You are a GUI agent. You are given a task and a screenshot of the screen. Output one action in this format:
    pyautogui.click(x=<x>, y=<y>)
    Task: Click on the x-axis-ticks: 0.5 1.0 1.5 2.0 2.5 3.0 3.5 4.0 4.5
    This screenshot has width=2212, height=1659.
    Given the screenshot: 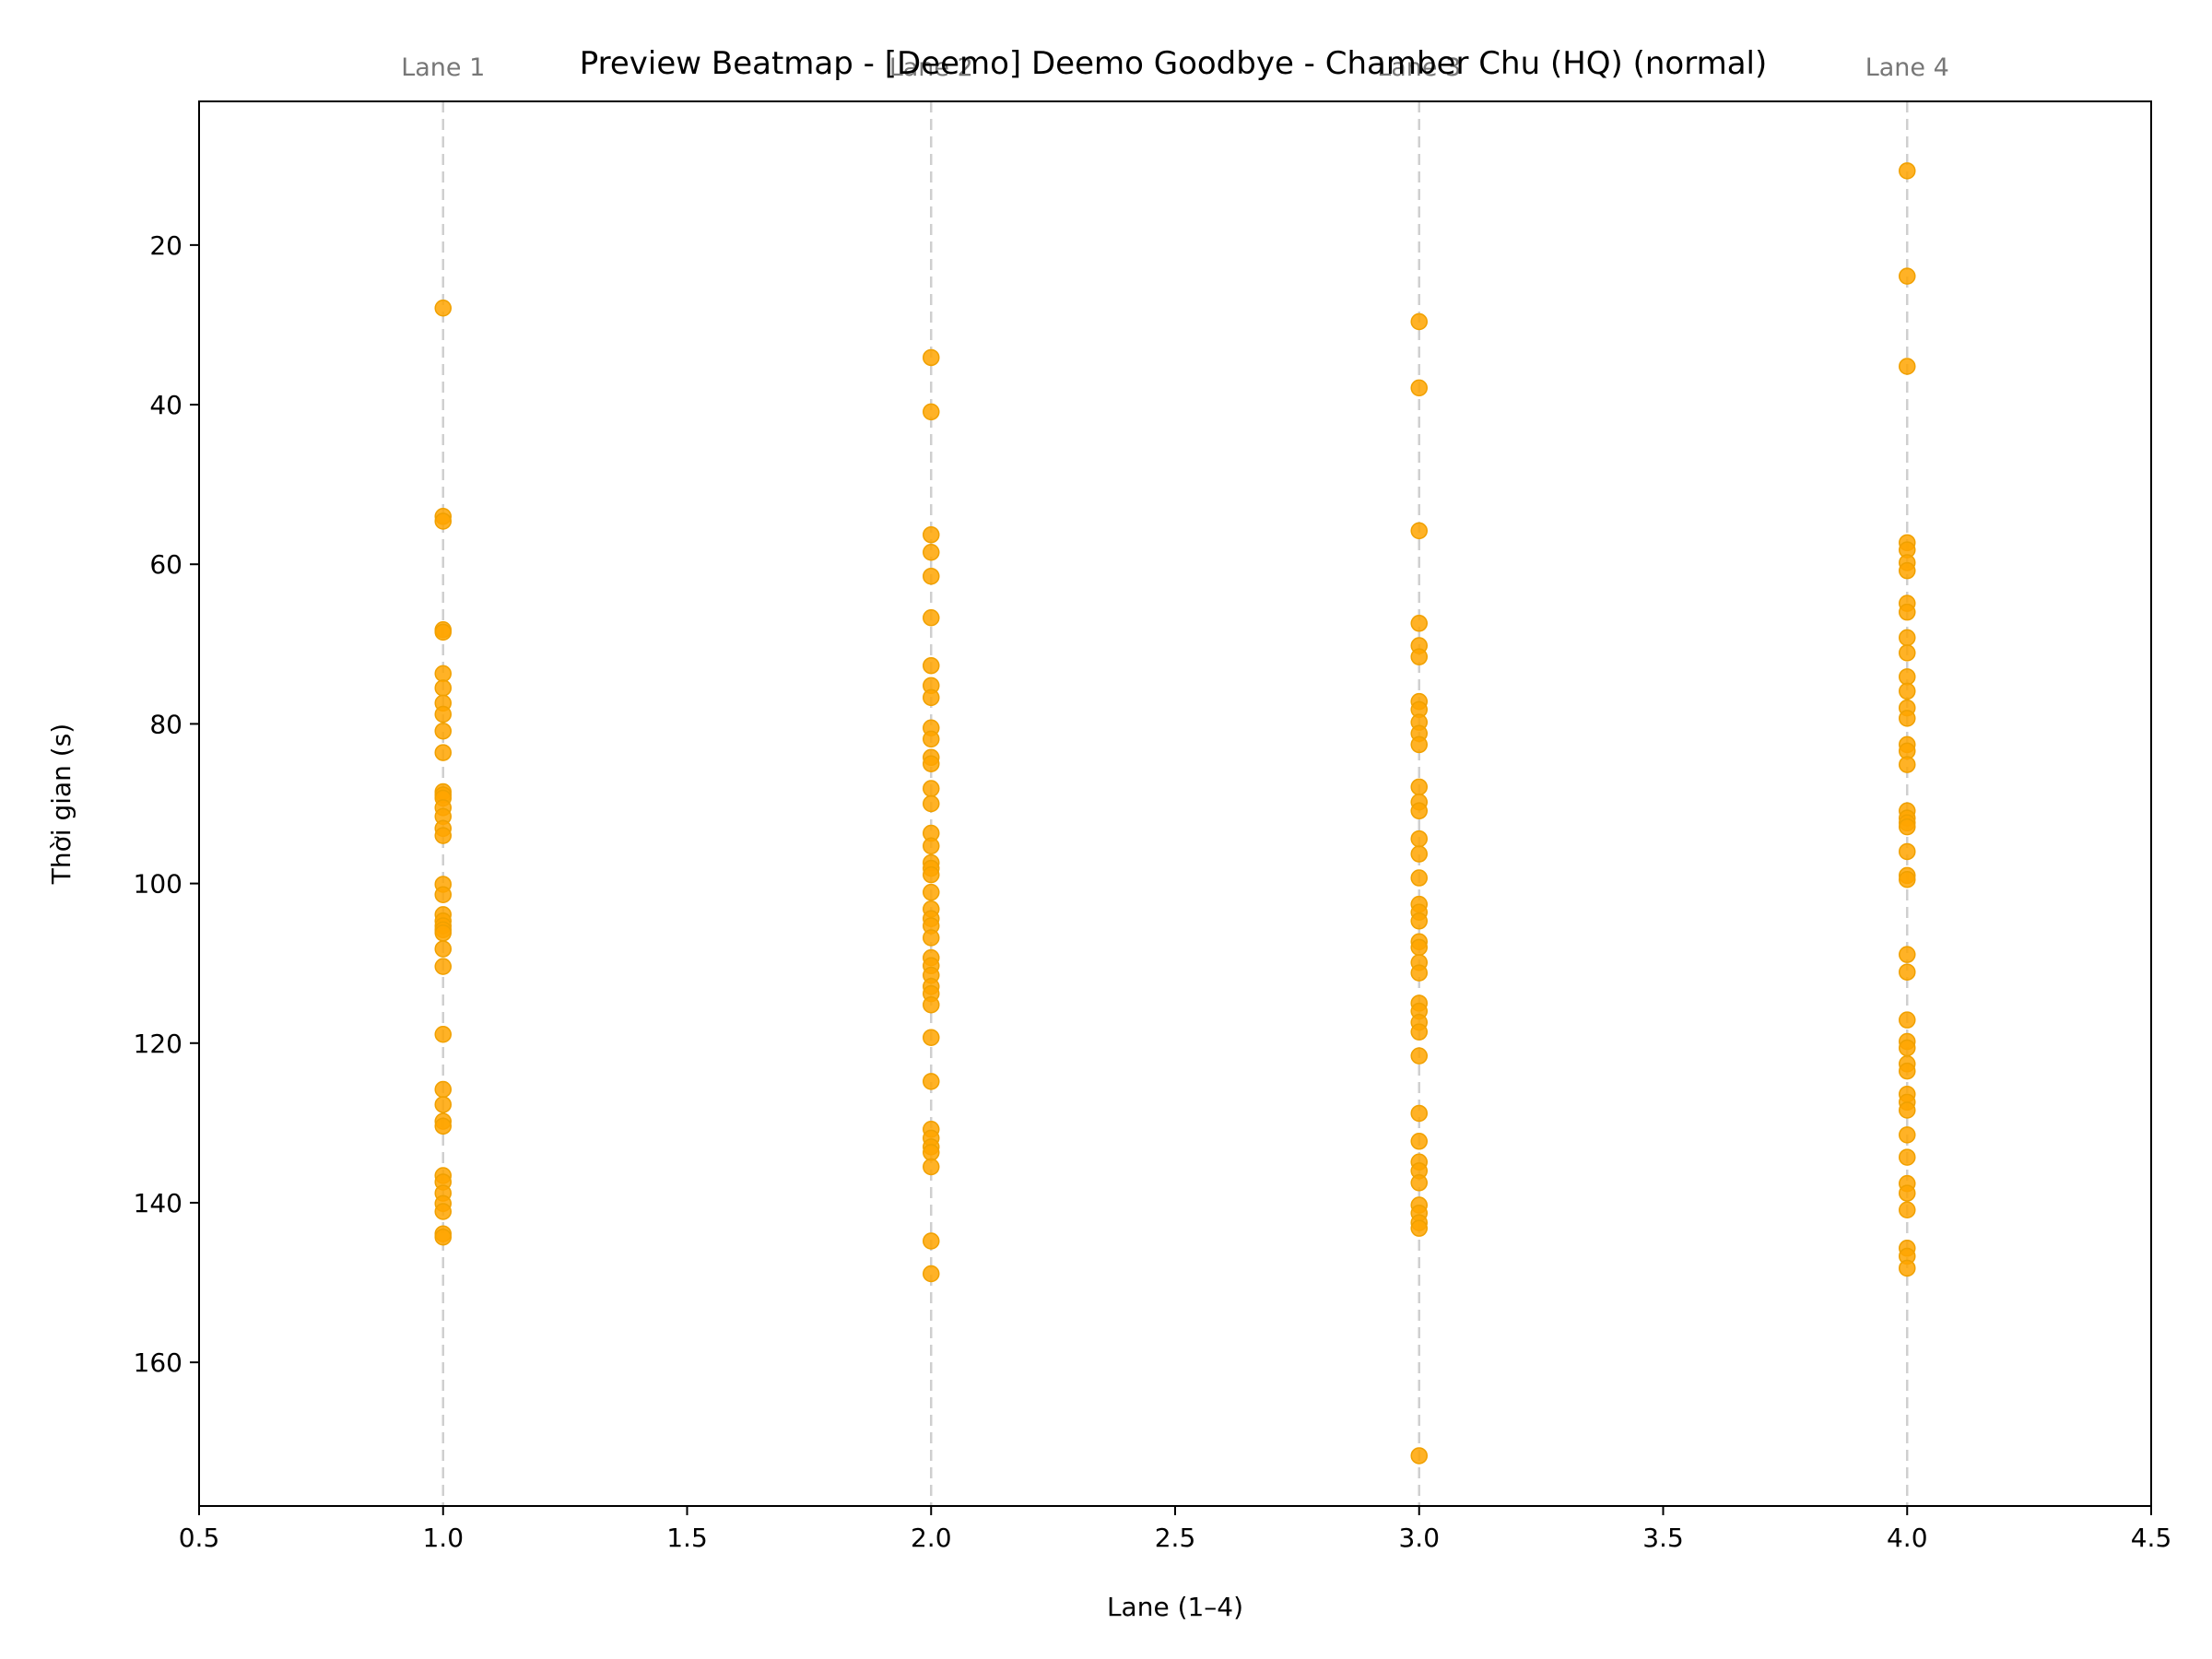 What is the action you would take?
    pyautogui.click(x=1175, y=1529)
    